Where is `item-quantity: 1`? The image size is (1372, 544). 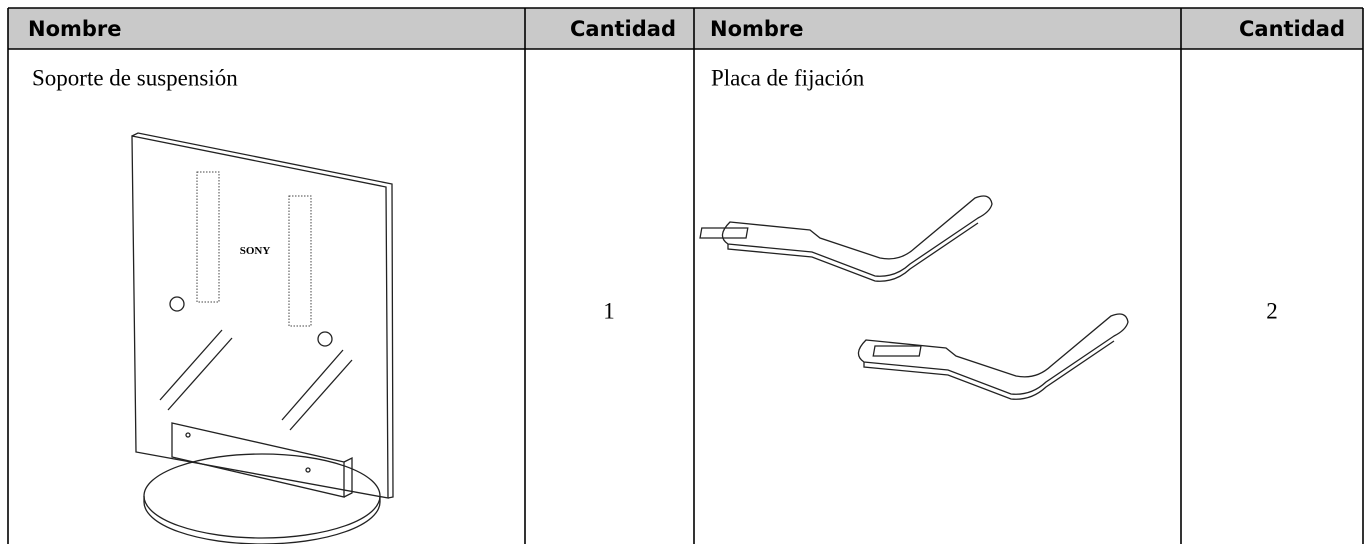
item-quantity: 1 is located at coordinates (609, 310).